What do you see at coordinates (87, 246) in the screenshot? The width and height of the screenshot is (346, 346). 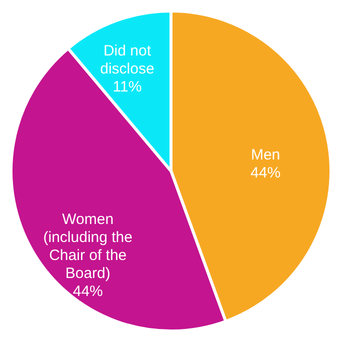 I see `slice-label: Women (including the Chair of the Board)` at bounding box center [87, 246].